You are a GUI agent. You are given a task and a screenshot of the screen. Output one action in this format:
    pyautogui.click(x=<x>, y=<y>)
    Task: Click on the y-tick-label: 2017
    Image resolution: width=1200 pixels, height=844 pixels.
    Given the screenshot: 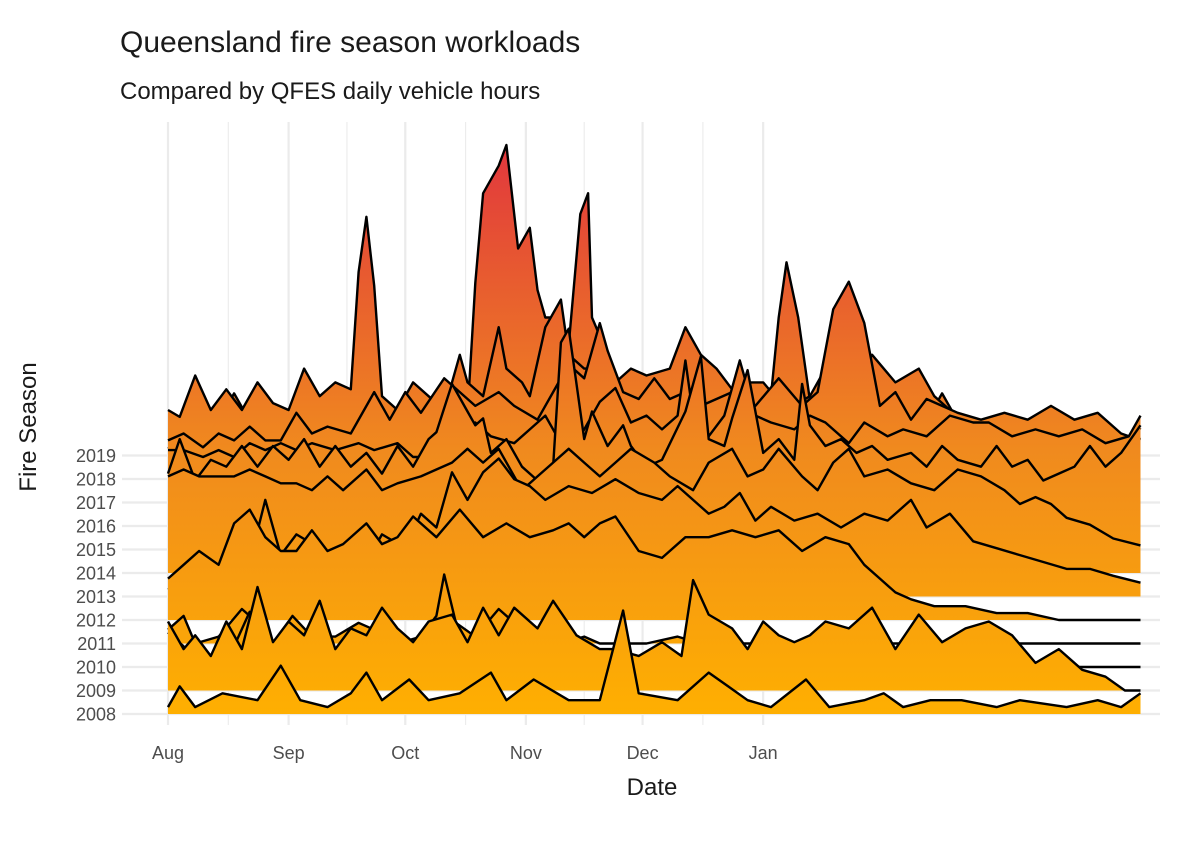 What is the action you would take?
    pyautogui.click(x=96, y=503)
    